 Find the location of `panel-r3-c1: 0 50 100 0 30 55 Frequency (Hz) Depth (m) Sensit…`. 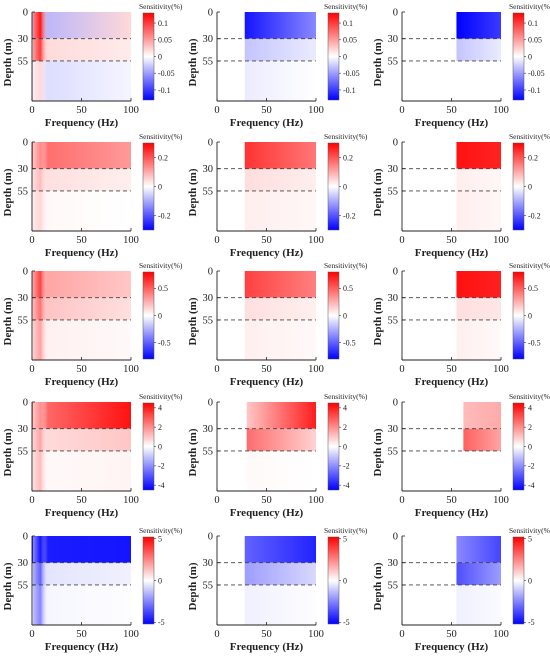

panel-r3-c1: 0 50 100 0 30 55 Frequency (Hz) Depth (m) Sensit… is located at coordinates (92, 324).